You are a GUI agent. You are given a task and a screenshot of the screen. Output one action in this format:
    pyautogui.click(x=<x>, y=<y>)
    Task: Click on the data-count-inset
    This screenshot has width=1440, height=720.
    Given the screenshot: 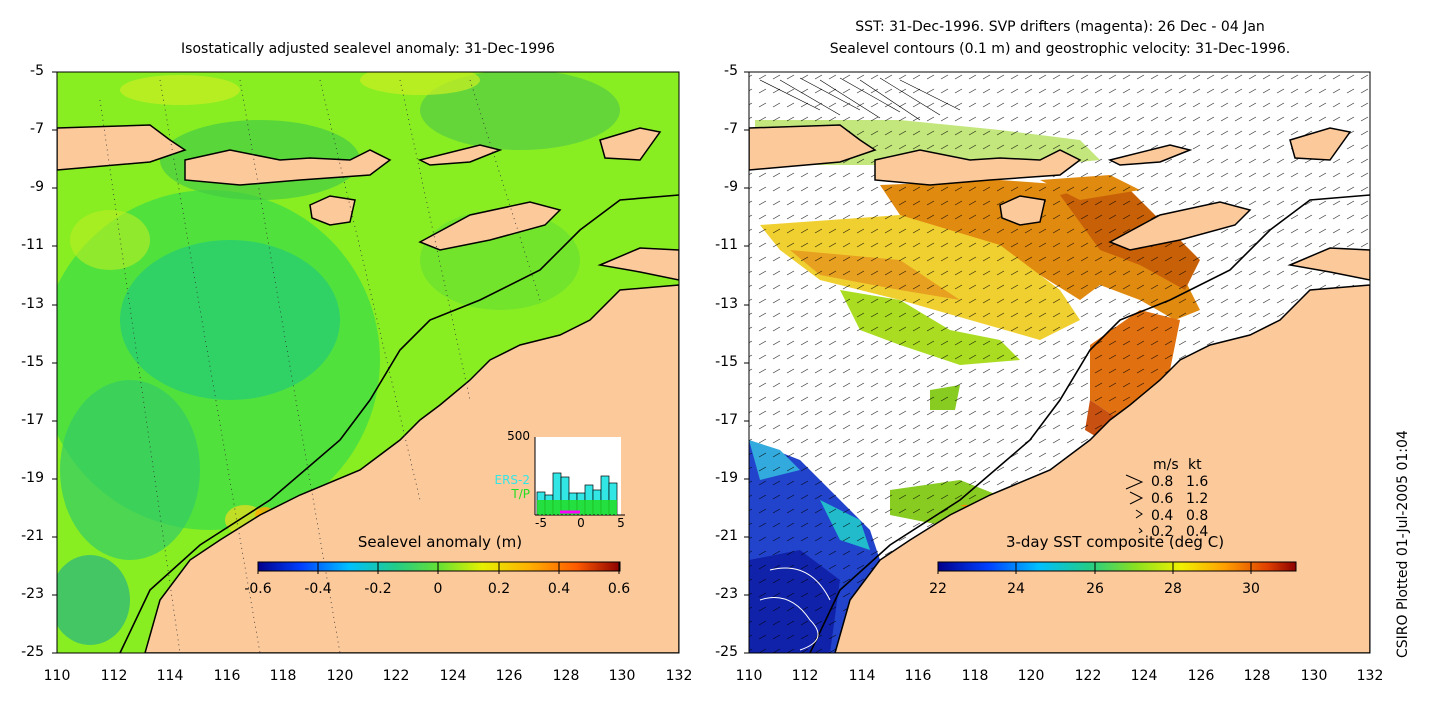 What is the action you would take?
    pyautogui.click(x=579, y=476)
    